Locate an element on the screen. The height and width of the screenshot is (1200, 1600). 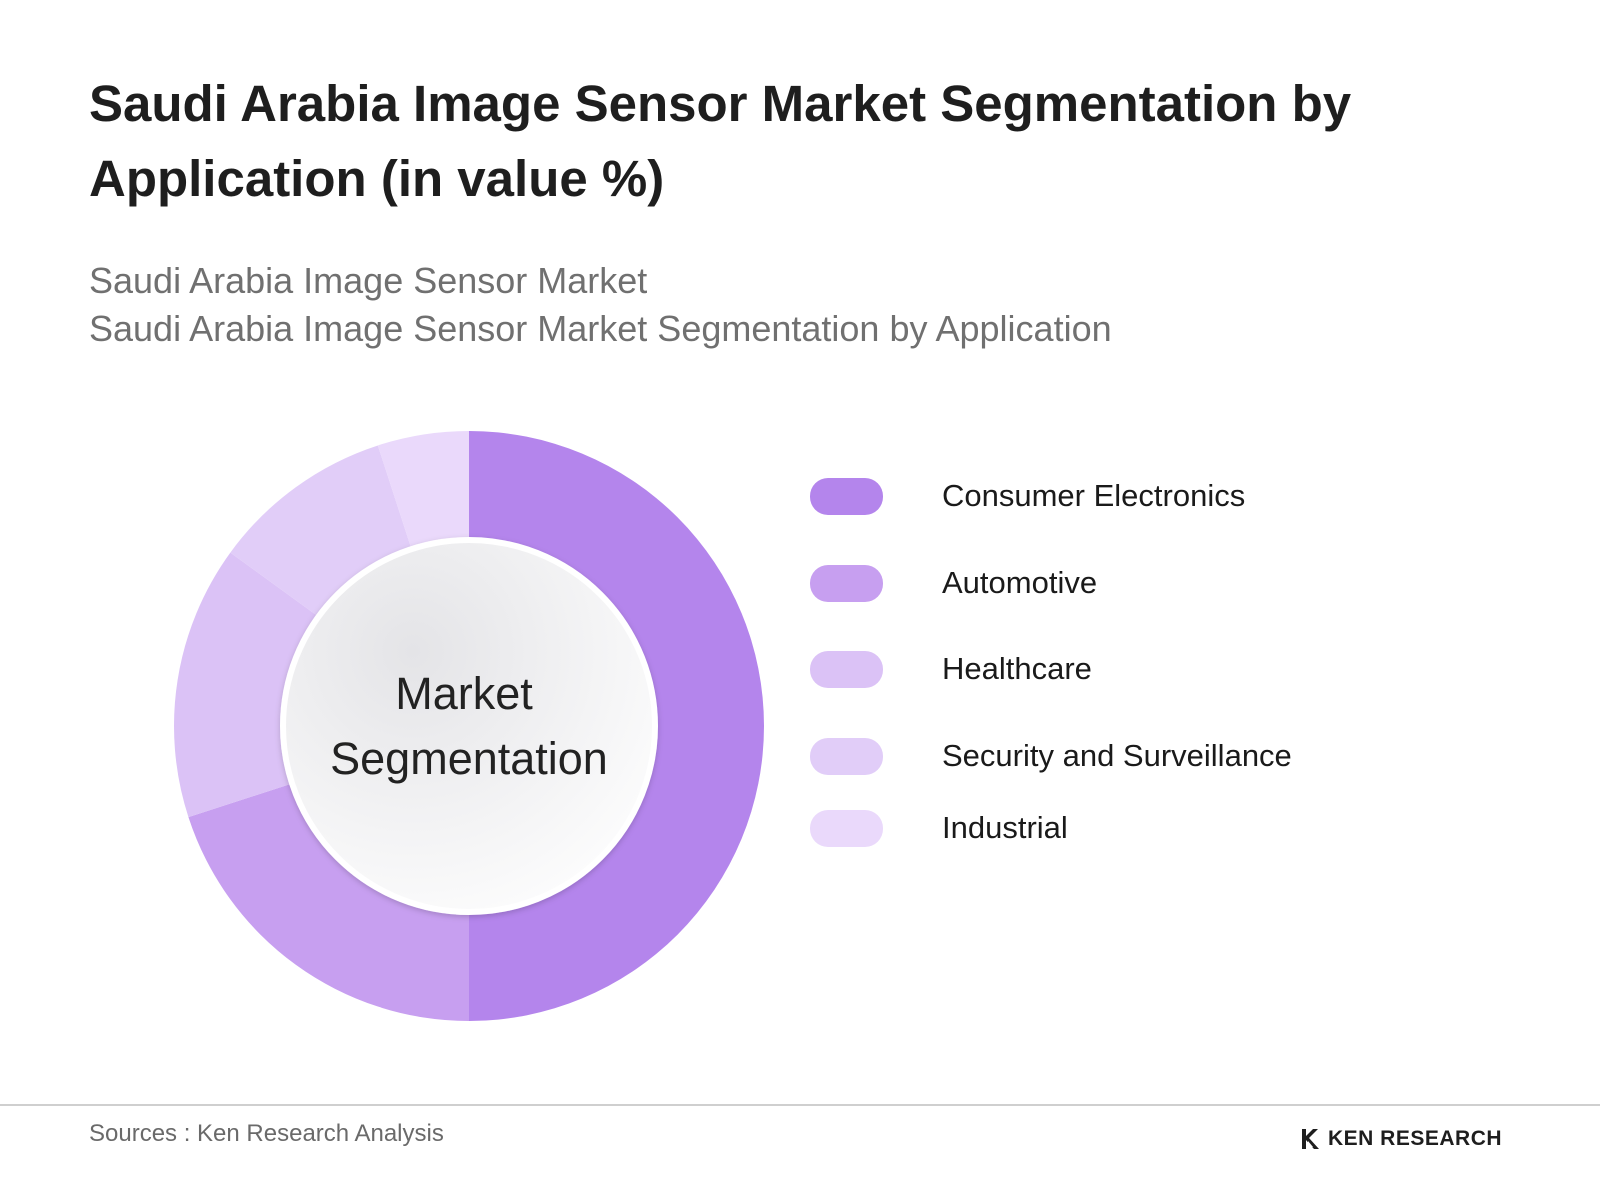
legend-label-industrial: Industrial is located at coordinates (1005, 827).